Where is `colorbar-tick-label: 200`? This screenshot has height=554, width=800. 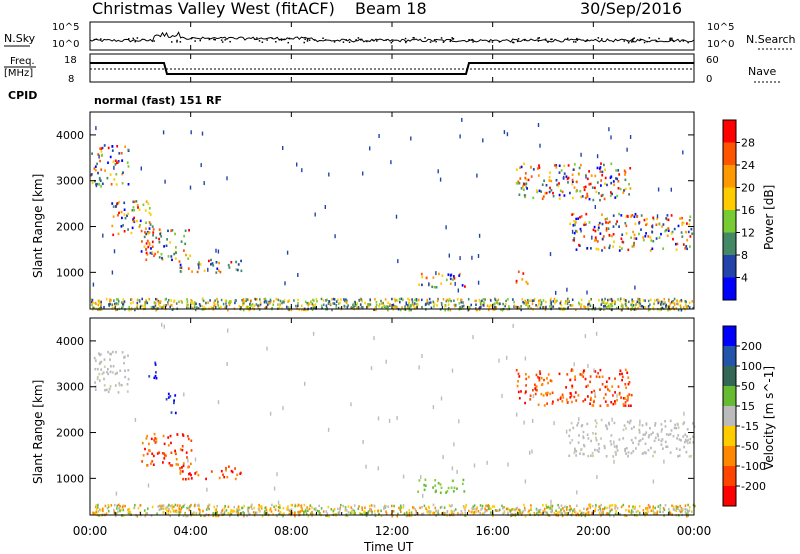 colorbar-tick-label: 200 is located at coordinates (751, 346).